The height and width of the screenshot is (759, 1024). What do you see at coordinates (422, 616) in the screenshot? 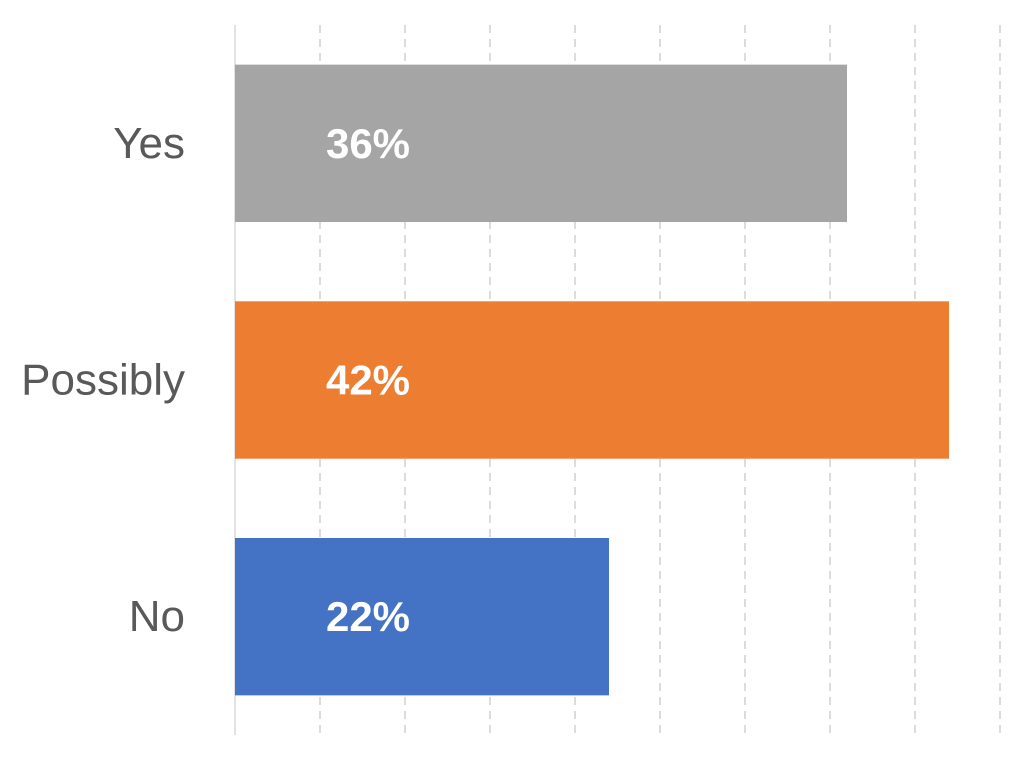
I see `bar-no` at bounding box center [422, 616].